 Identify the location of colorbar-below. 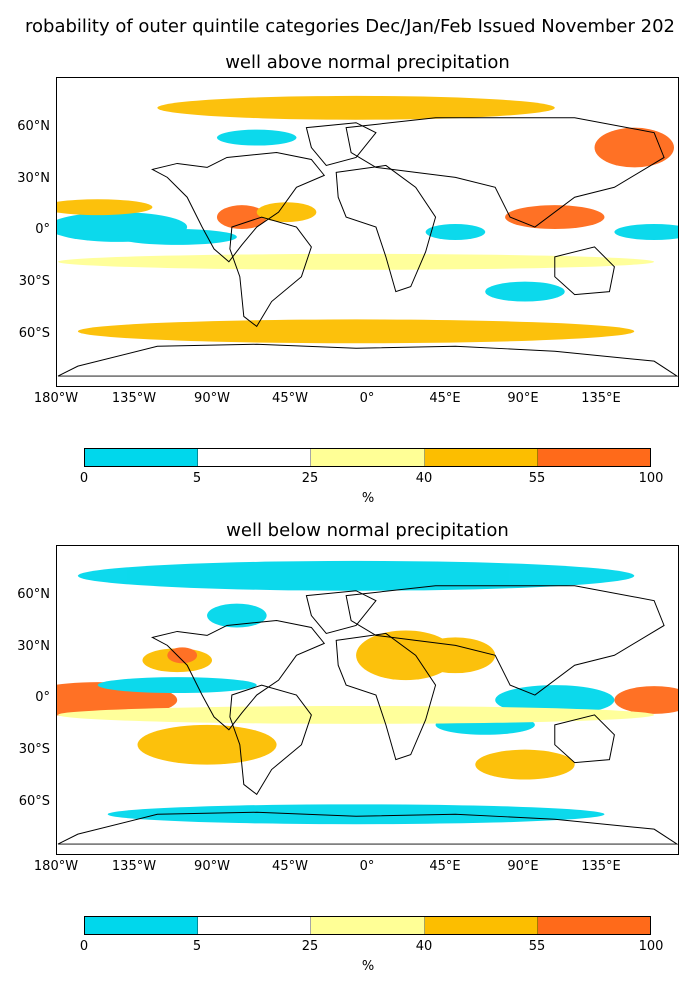
(367, 925).